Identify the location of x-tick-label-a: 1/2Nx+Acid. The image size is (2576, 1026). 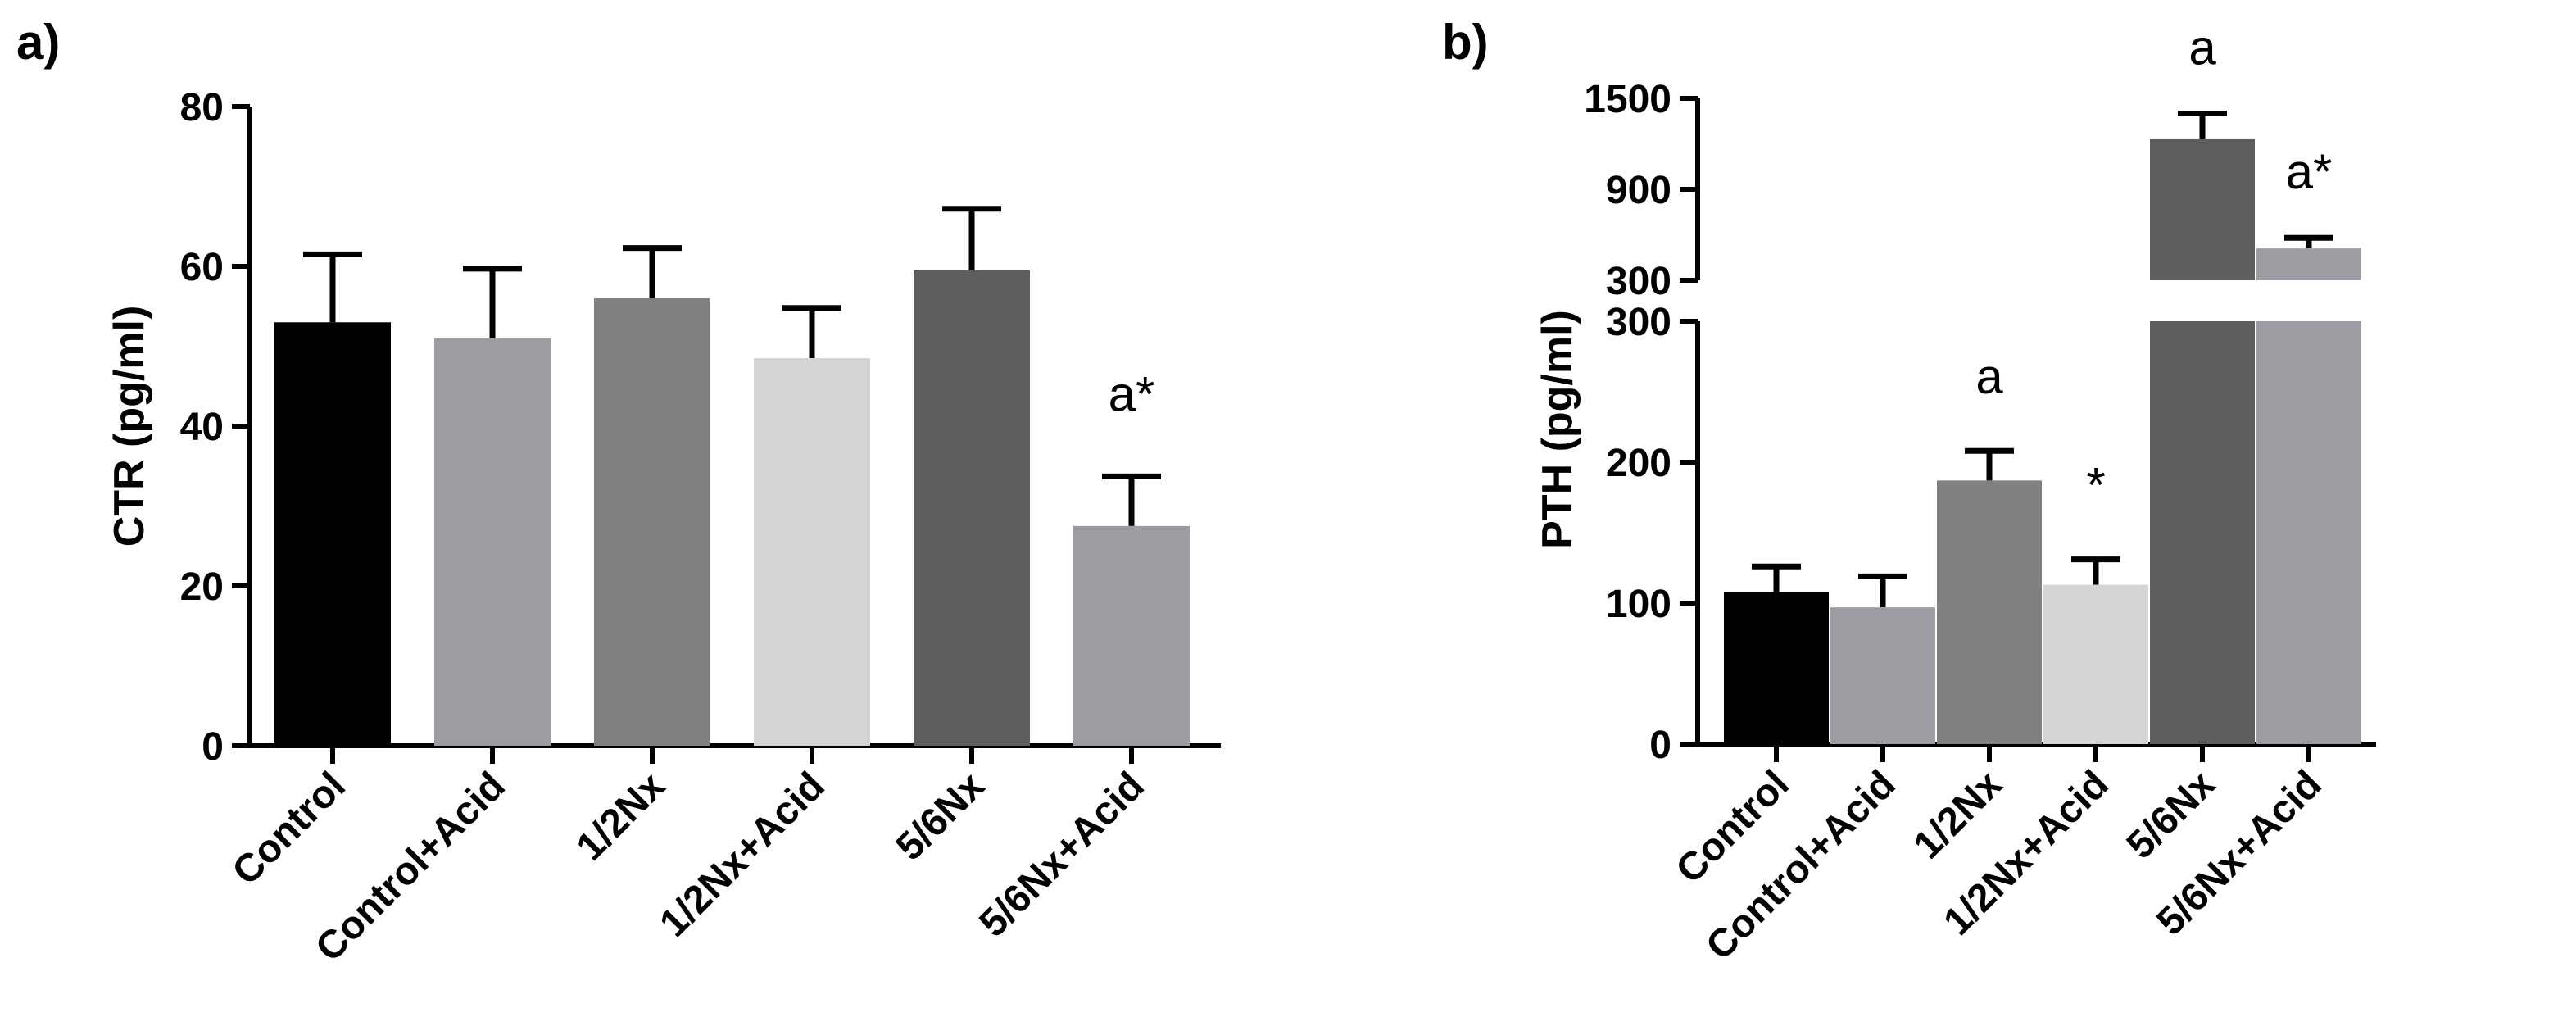
(741, 854).